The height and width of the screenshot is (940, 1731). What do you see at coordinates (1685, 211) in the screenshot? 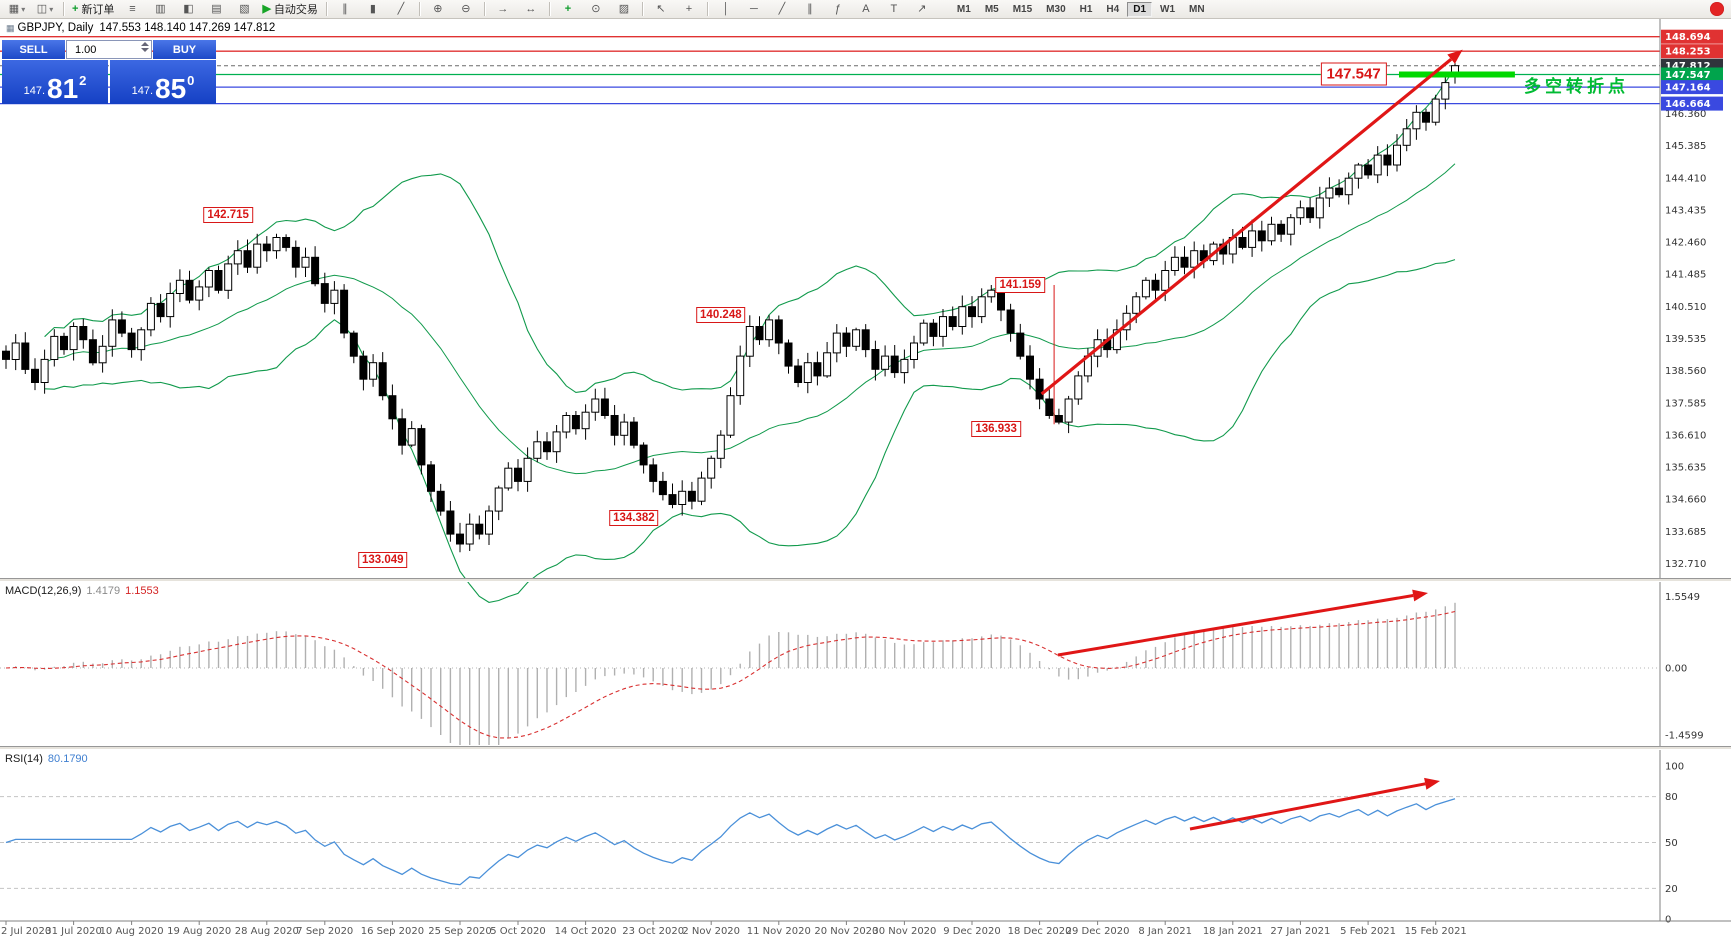
I see `svg-text: 143.435` at bounding box center [1685, 211].